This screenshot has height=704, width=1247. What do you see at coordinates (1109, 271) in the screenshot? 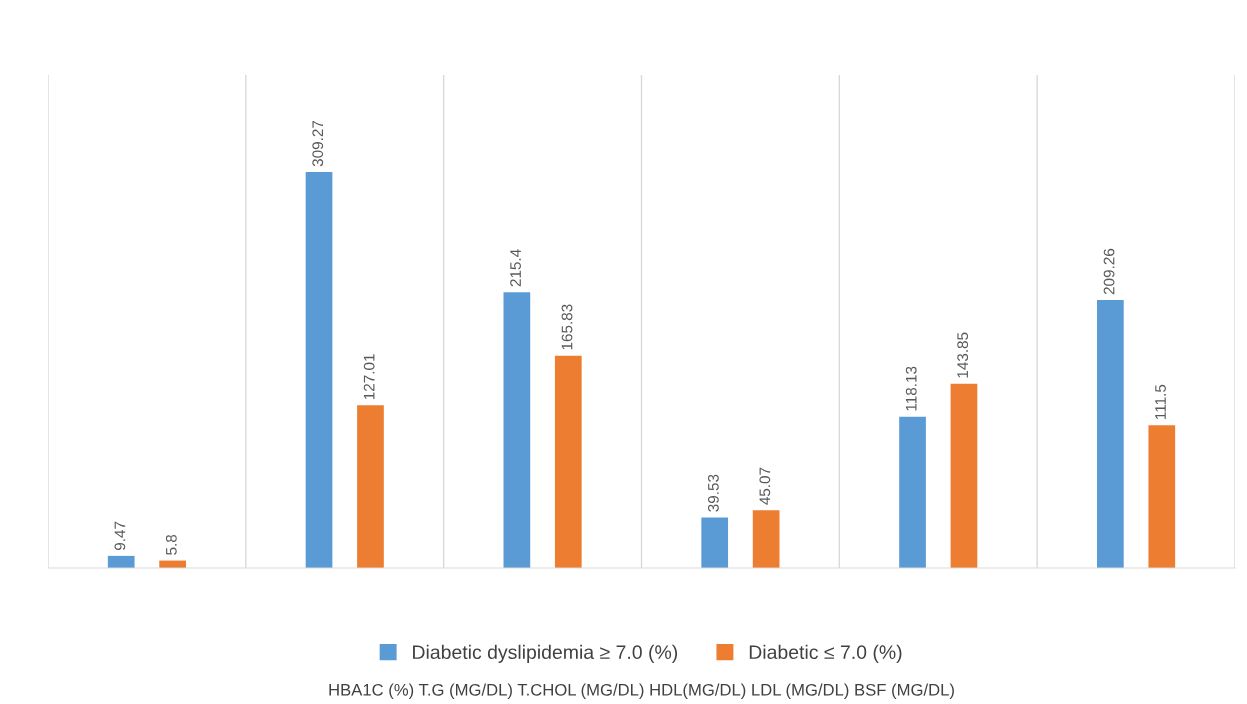
I see `data-label: 209.26` at bounding box center [1109, 271].